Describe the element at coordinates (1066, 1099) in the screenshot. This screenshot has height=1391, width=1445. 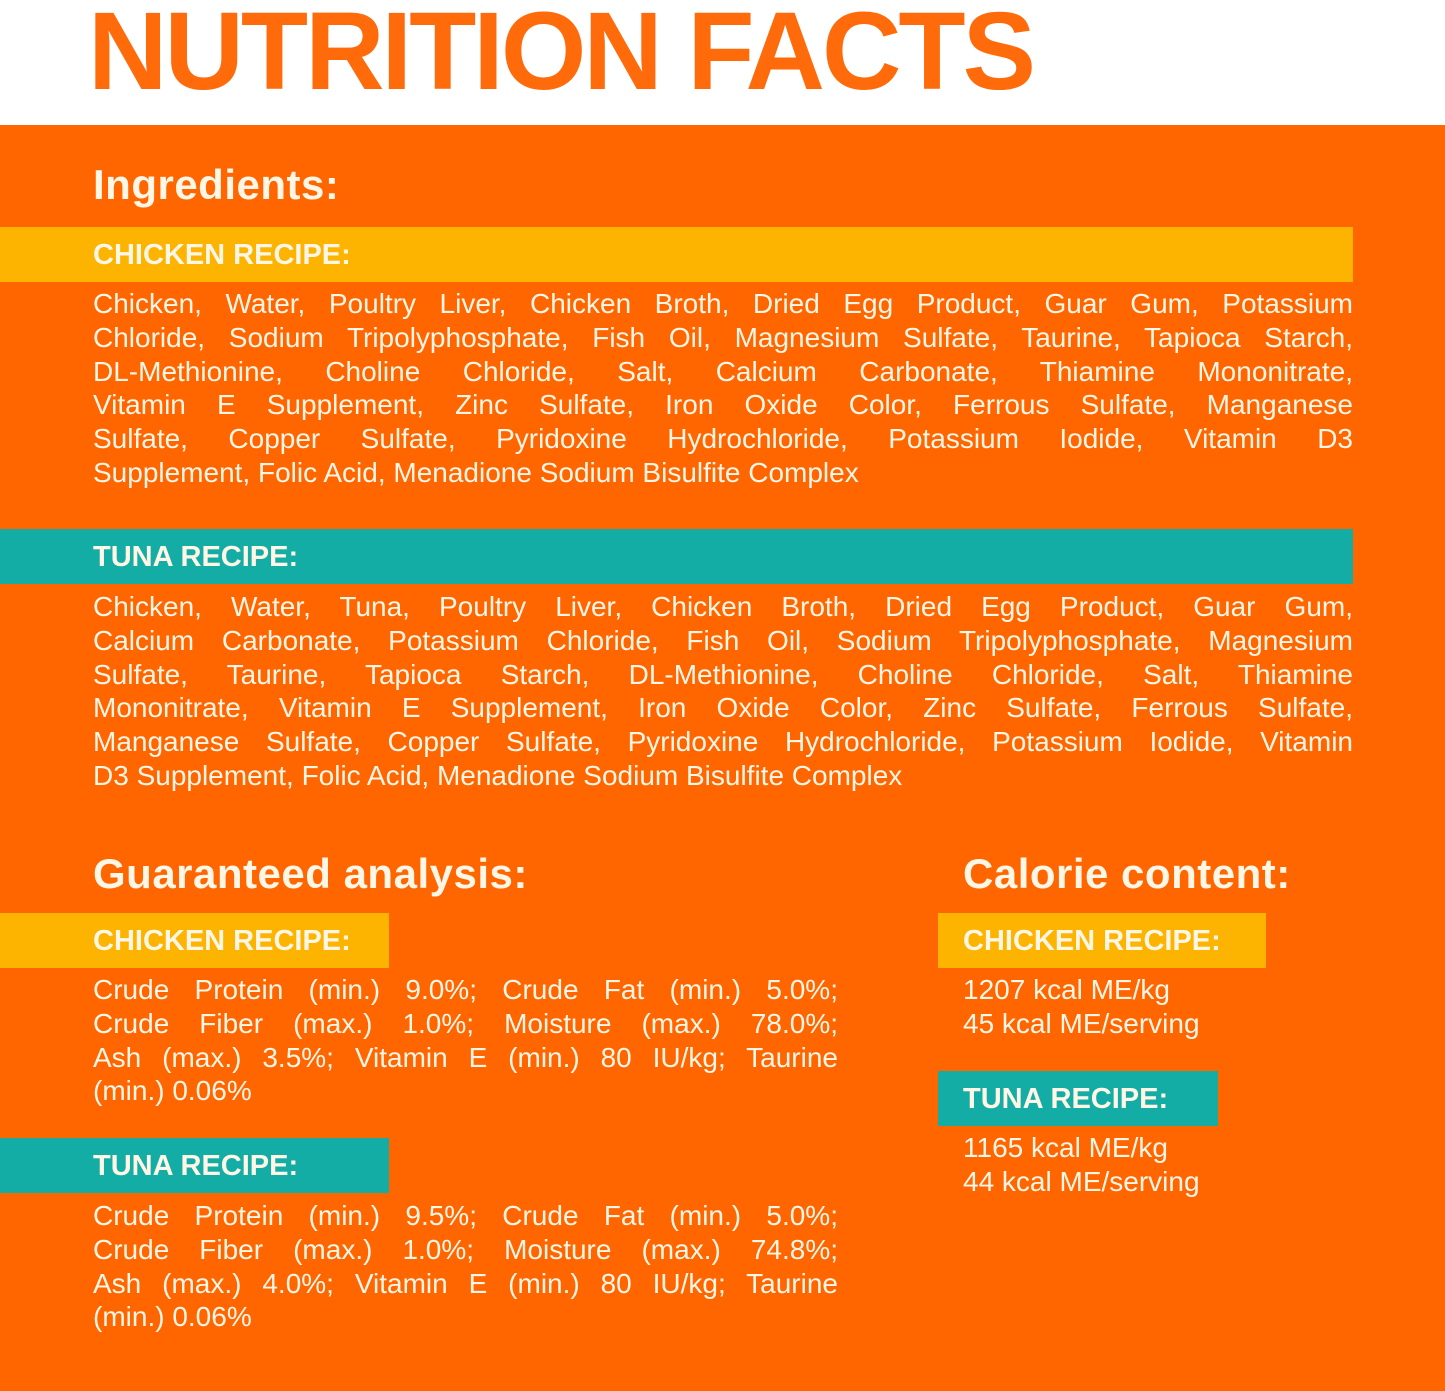
I see `calories-tuna-label: TUNA RECIPE:` at that location.